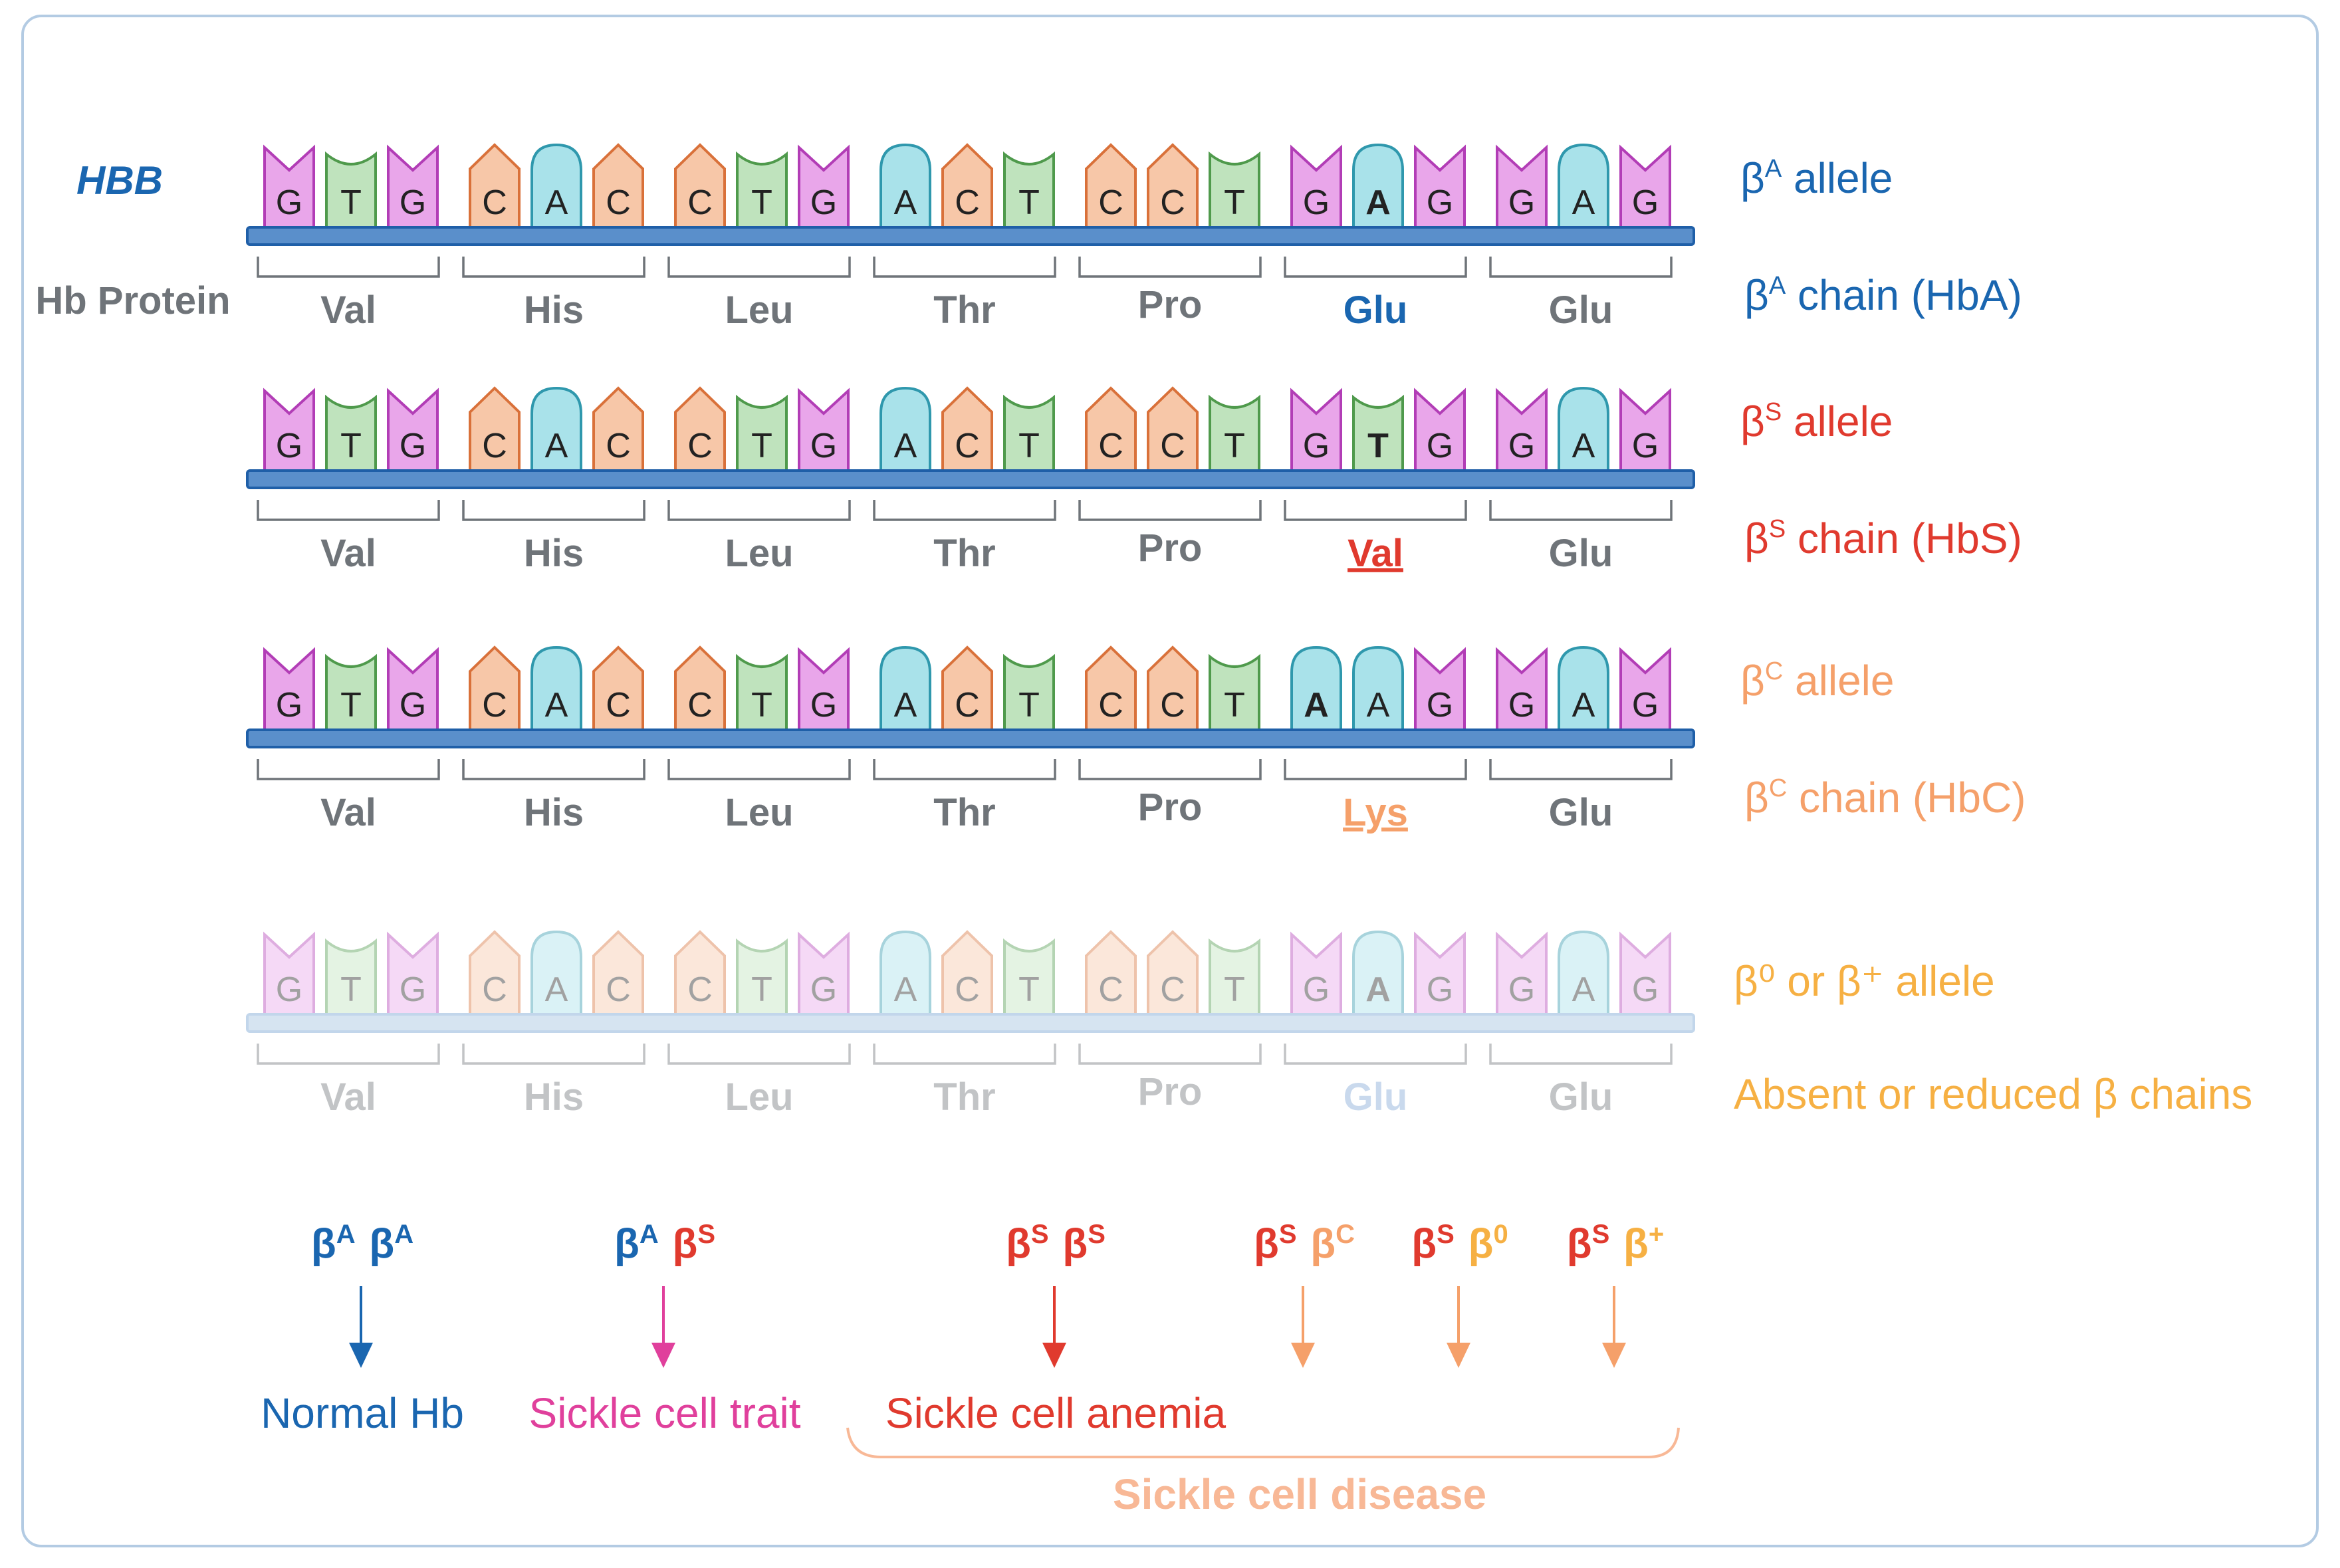 Image resolution: width=2340 pixels, height=1568 pixels. Describe the element at coordinates (1907, 798) in the screenshot. I see `chain-word: chain (HbC)` at that location.